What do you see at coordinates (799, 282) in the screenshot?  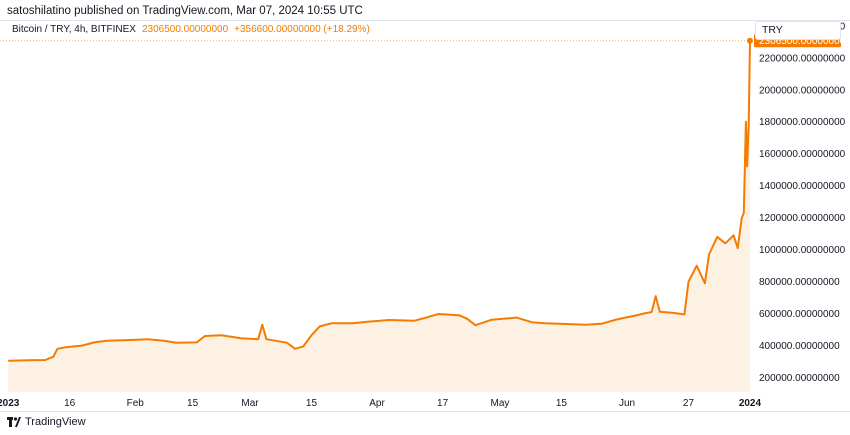 I see `y-tick-label: 800000.00000000` at bounding box center [799, 282].